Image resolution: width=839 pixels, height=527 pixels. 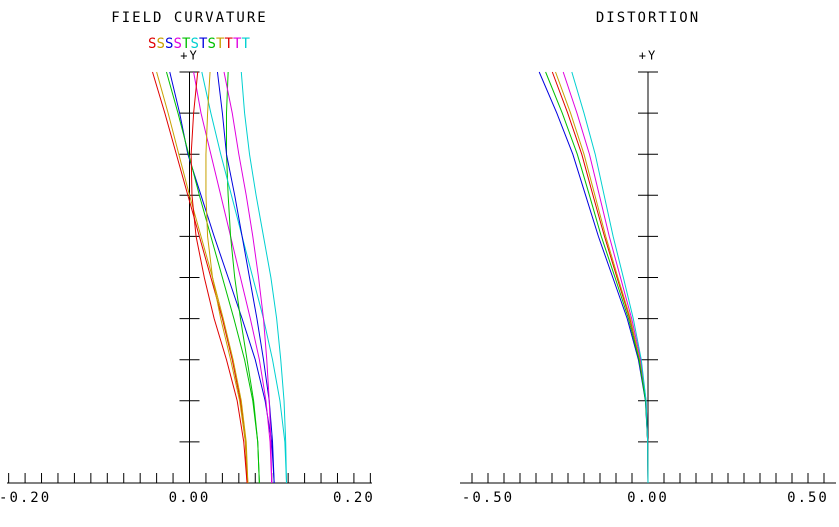 I want to click on x-tick-label: -0.50, so click(x=488, y=498).